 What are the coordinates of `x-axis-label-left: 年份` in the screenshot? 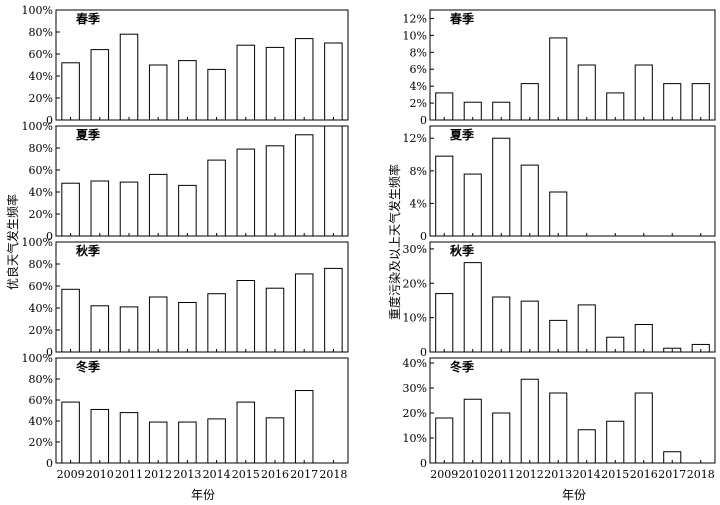 It's located at (203, 495).